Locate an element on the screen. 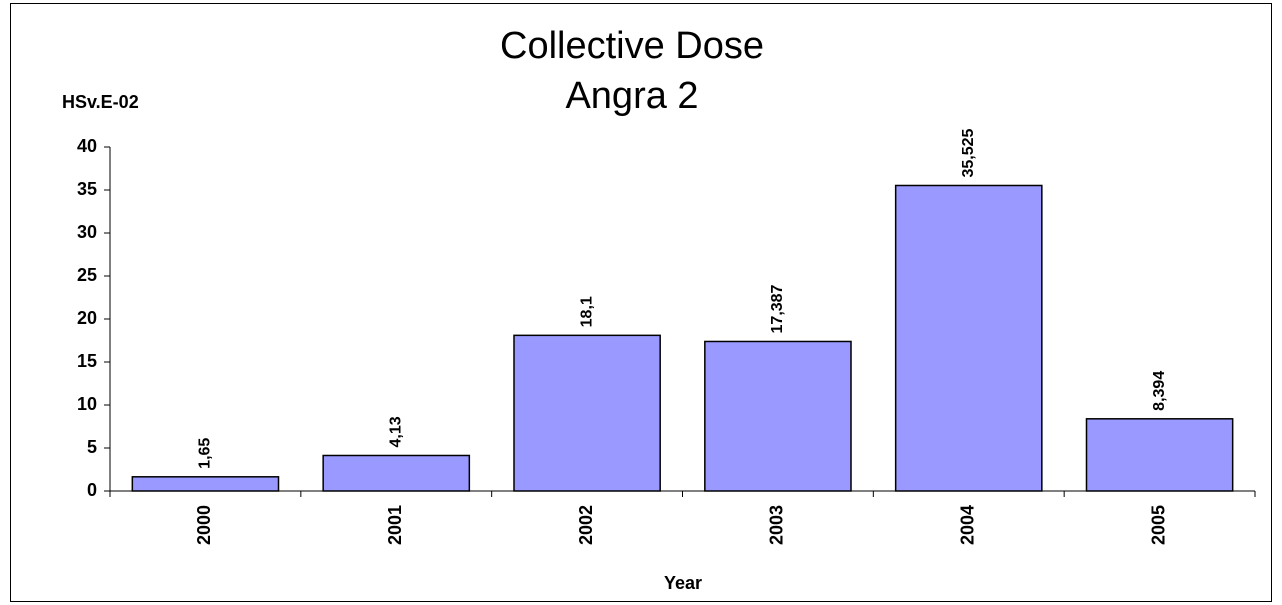  data-label: 4,13 is located at coordinates (395, 431).